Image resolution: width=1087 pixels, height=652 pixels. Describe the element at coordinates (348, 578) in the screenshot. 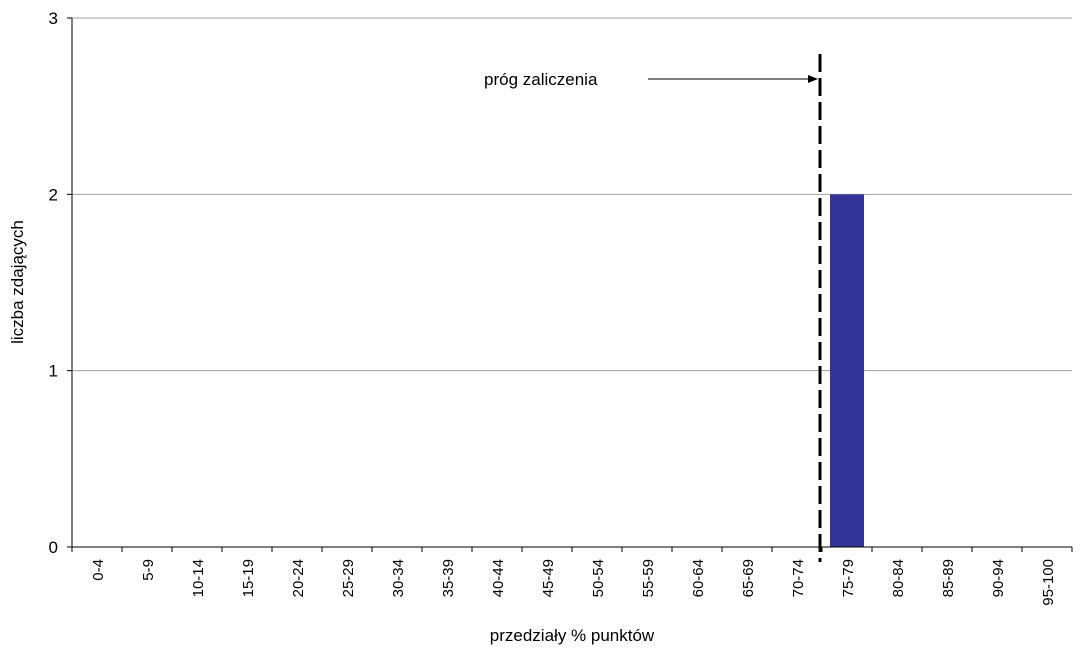

I see `x-tick-label: 25-29` at that location.